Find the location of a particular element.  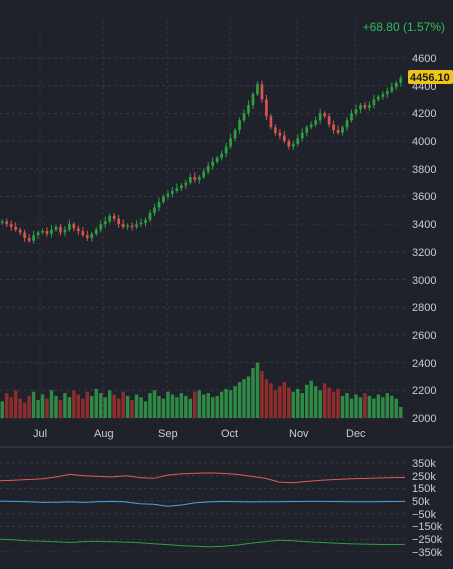

price-tick: 2200 is located at coordinates (424, 391).